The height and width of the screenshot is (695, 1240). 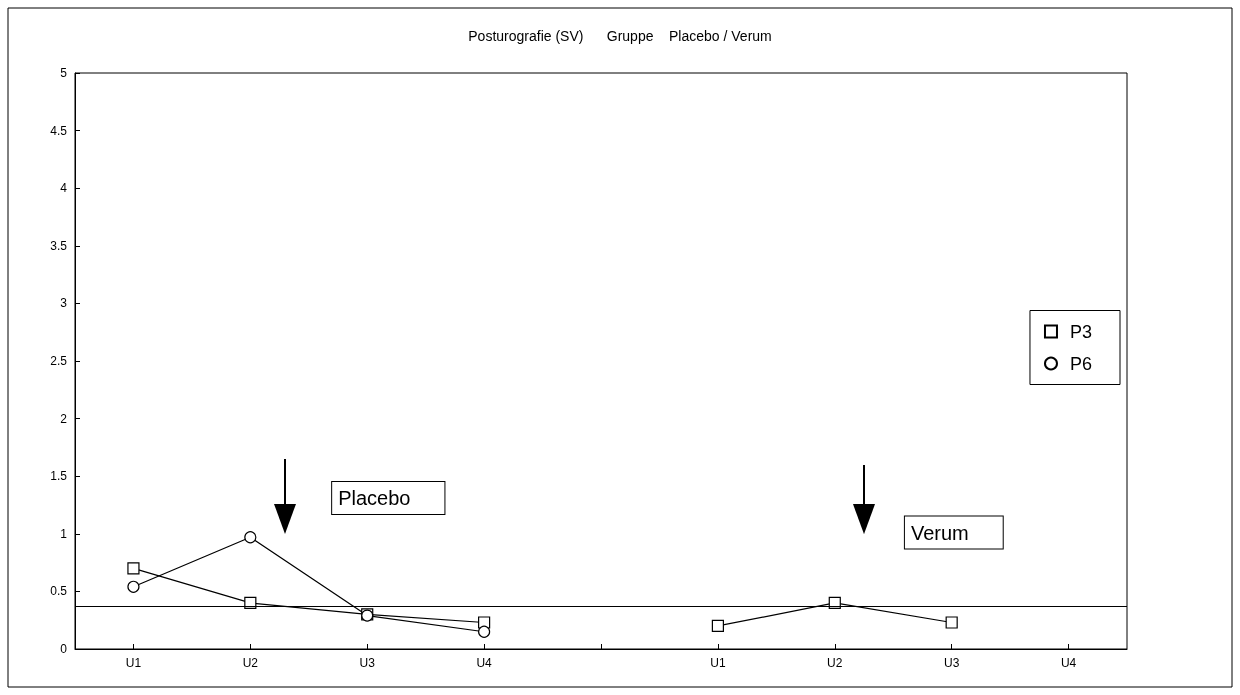 What do you see at coordinates (59, 476) in the screenshot?
I see `y-tick-label: 1.5` at bounding box center [59, 476].